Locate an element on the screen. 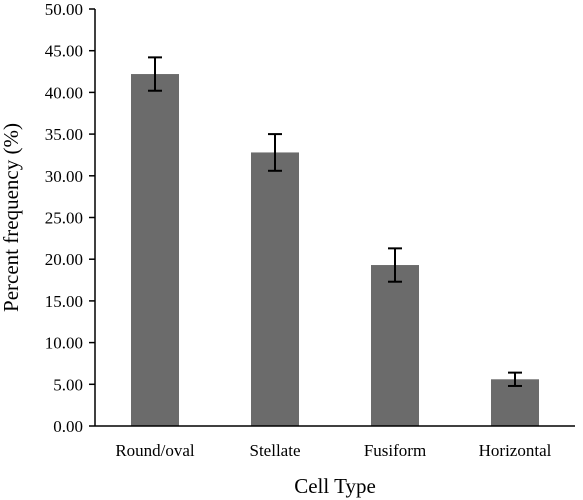 This screenshot has height=500, width=583. y-tick-label: 30.00 is located at coordinates (64, 176).